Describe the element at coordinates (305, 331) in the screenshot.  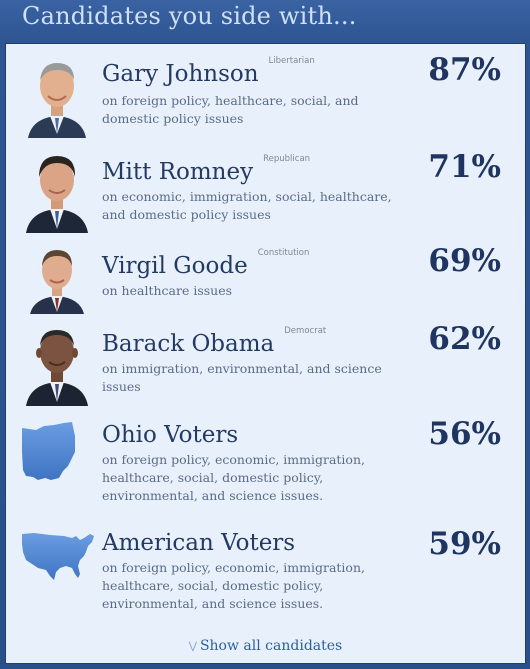
I see `candidate-party: Democrat` at that location.